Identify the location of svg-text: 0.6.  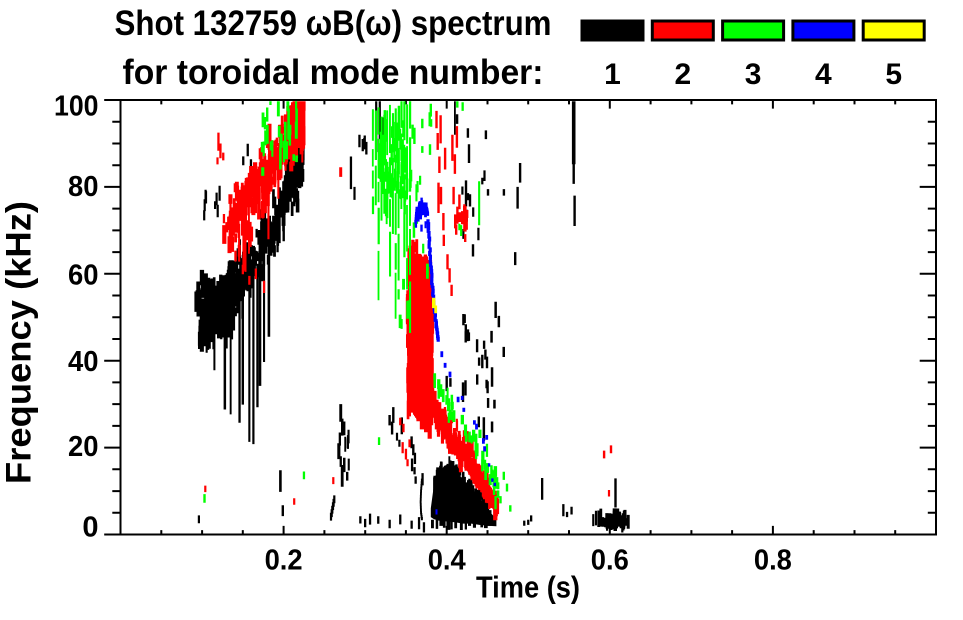
(610, 561).